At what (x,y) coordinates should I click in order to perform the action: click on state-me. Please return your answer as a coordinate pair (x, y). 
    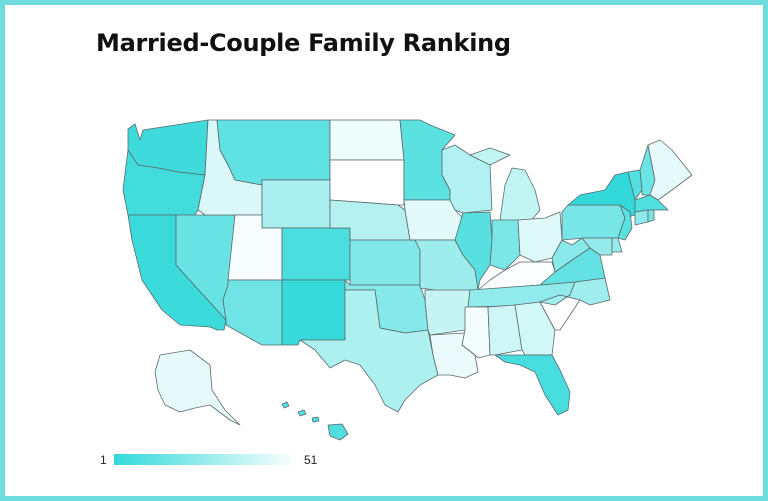
    Looking at the image, I should click on (670, 170).